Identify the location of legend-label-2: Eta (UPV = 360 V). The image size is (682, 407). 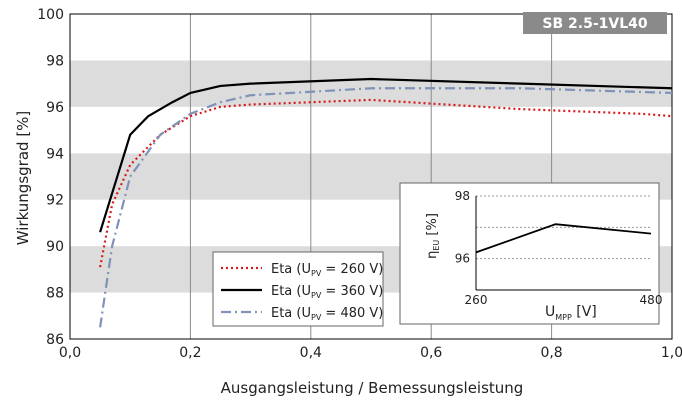
(327, 292).